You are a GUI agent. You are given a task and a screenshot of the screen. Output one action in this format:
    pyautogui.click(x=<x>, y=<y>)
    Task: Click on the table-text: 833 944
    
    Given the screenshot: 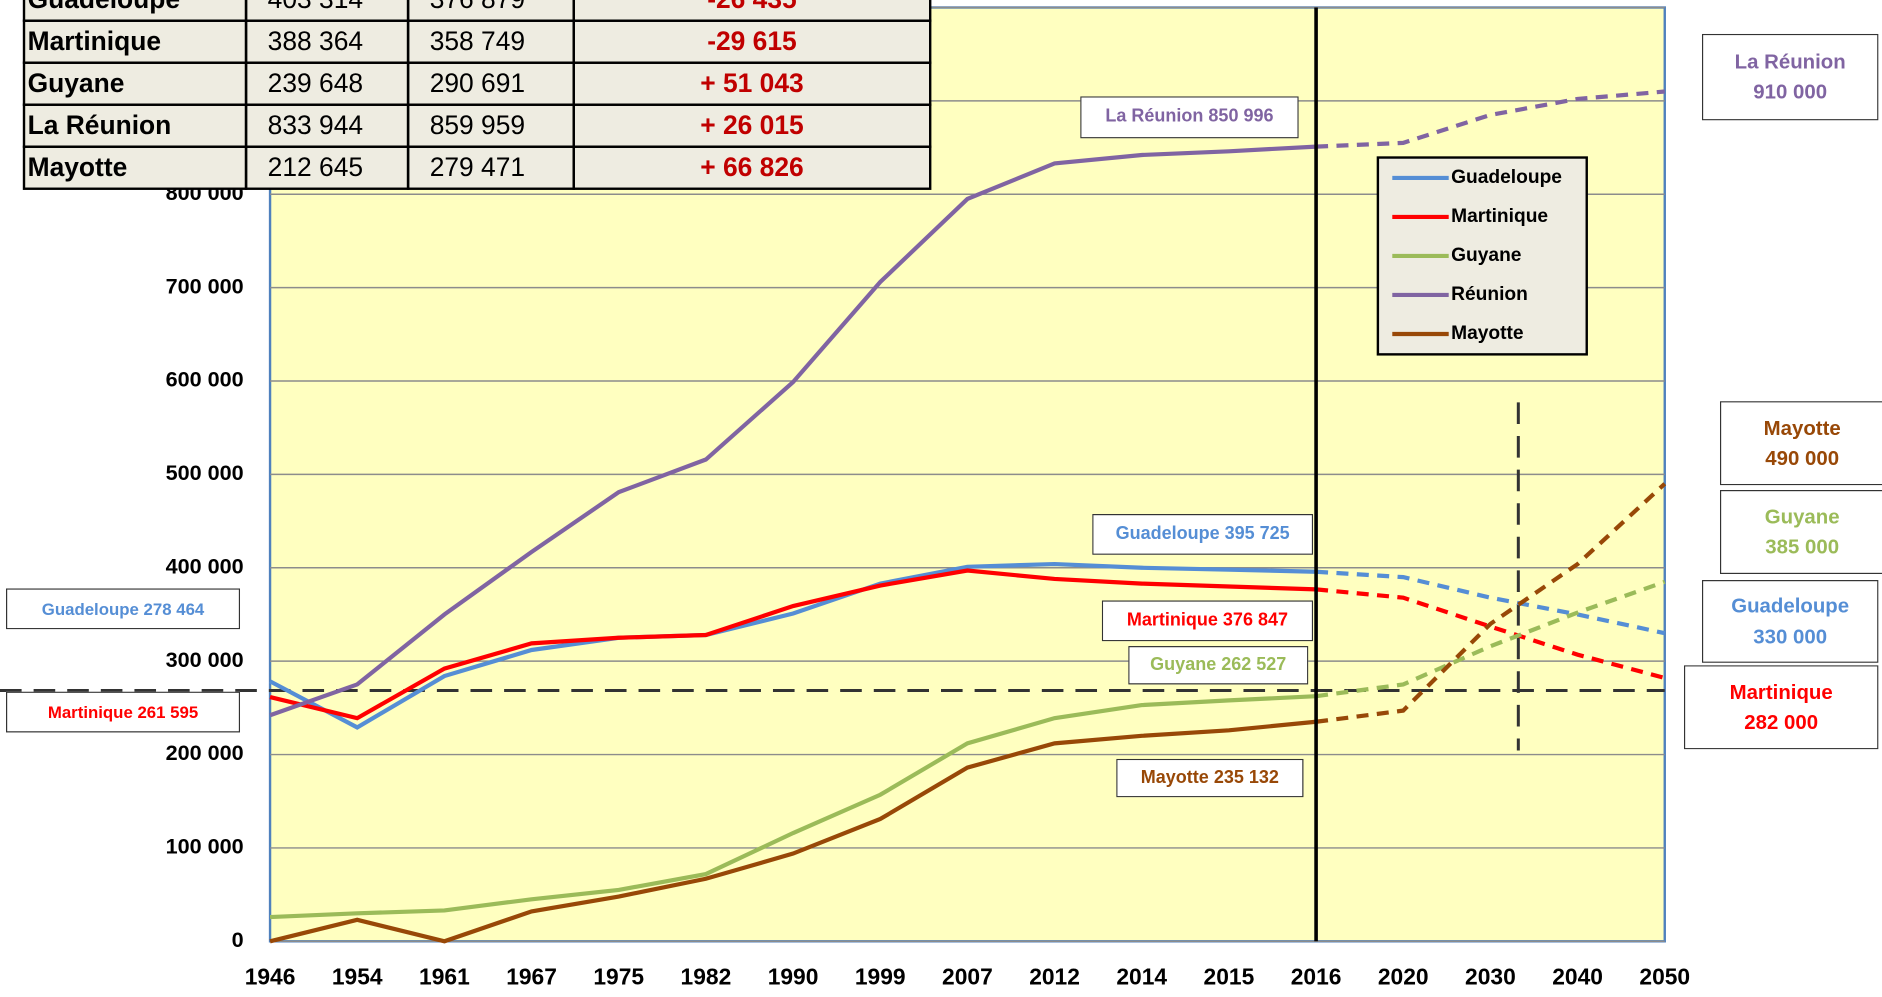 What is the action you would take?
    pyautogui.click(x=315, y=125)
    